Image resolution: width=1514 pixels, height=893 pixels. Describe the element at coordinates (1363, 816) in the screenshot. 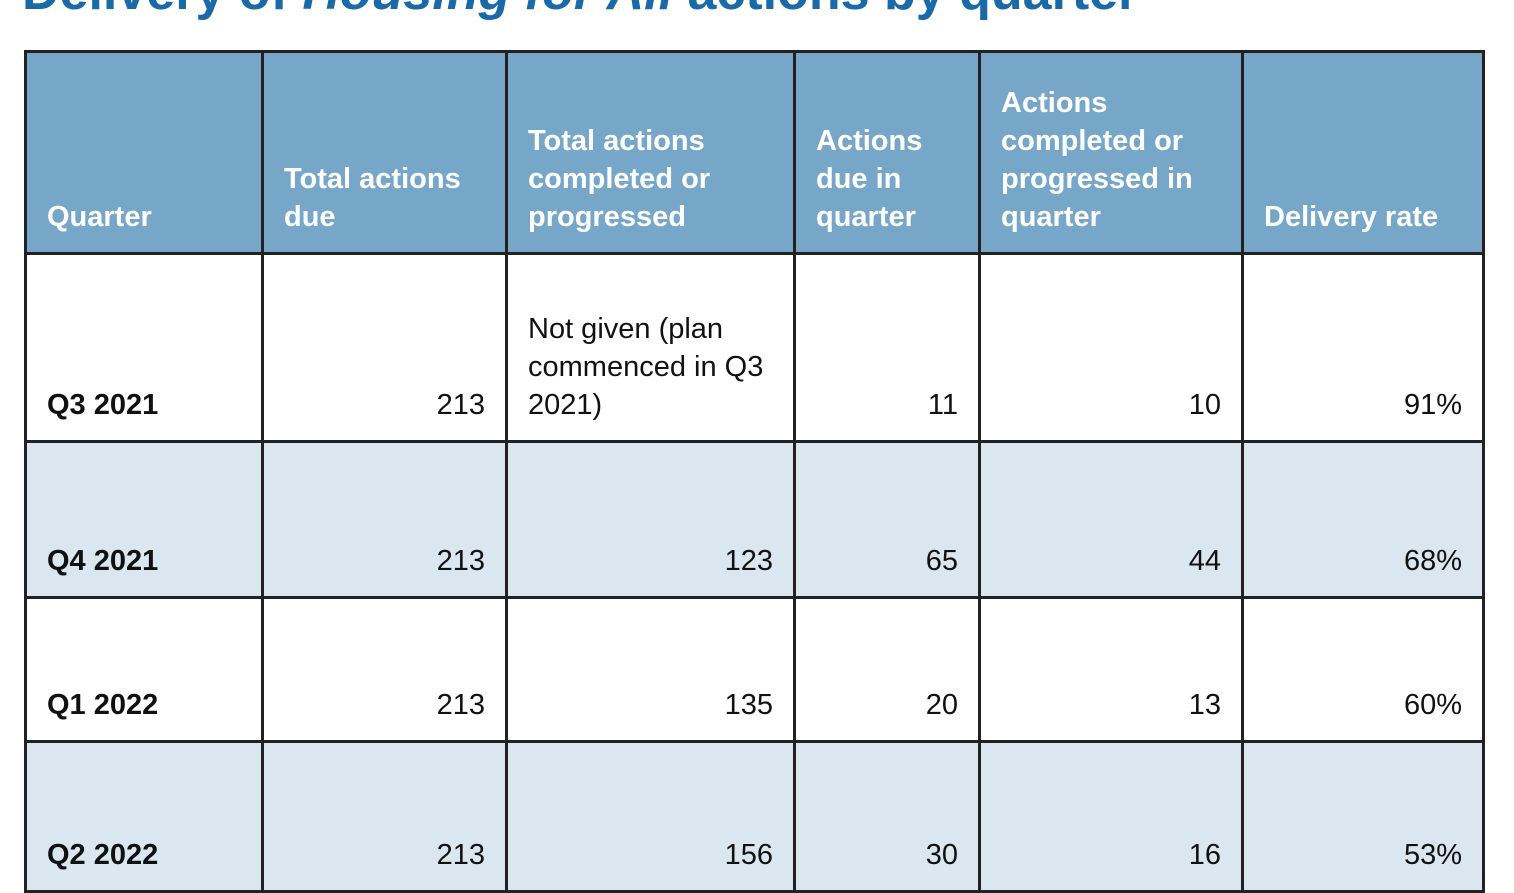

I see `value-cell: 53%` at that location.